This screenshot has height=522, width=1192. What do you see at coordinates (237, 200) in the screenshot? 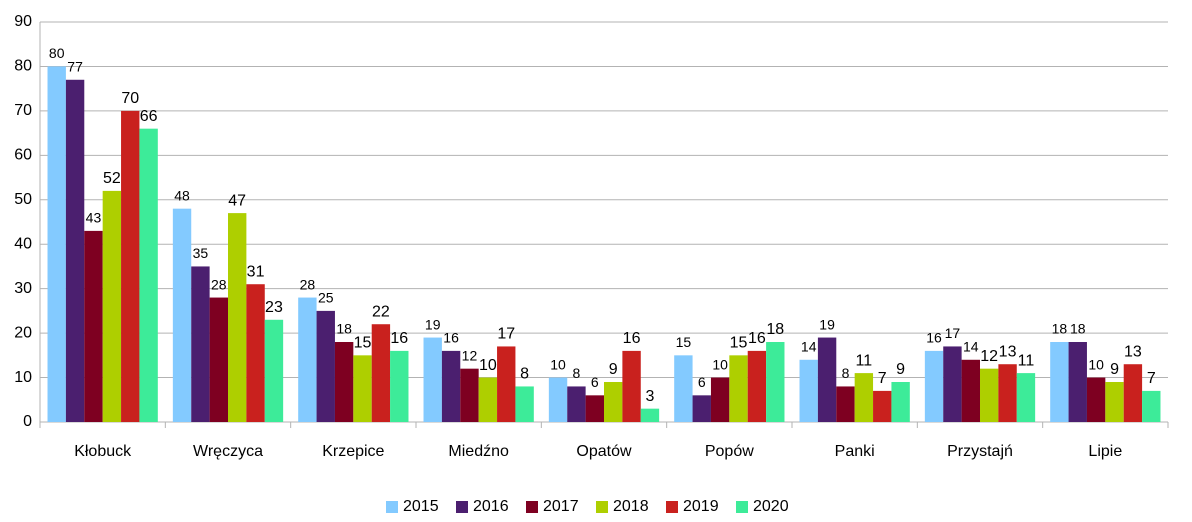
I see `data-label: 47` at bounding box center [237, 200].